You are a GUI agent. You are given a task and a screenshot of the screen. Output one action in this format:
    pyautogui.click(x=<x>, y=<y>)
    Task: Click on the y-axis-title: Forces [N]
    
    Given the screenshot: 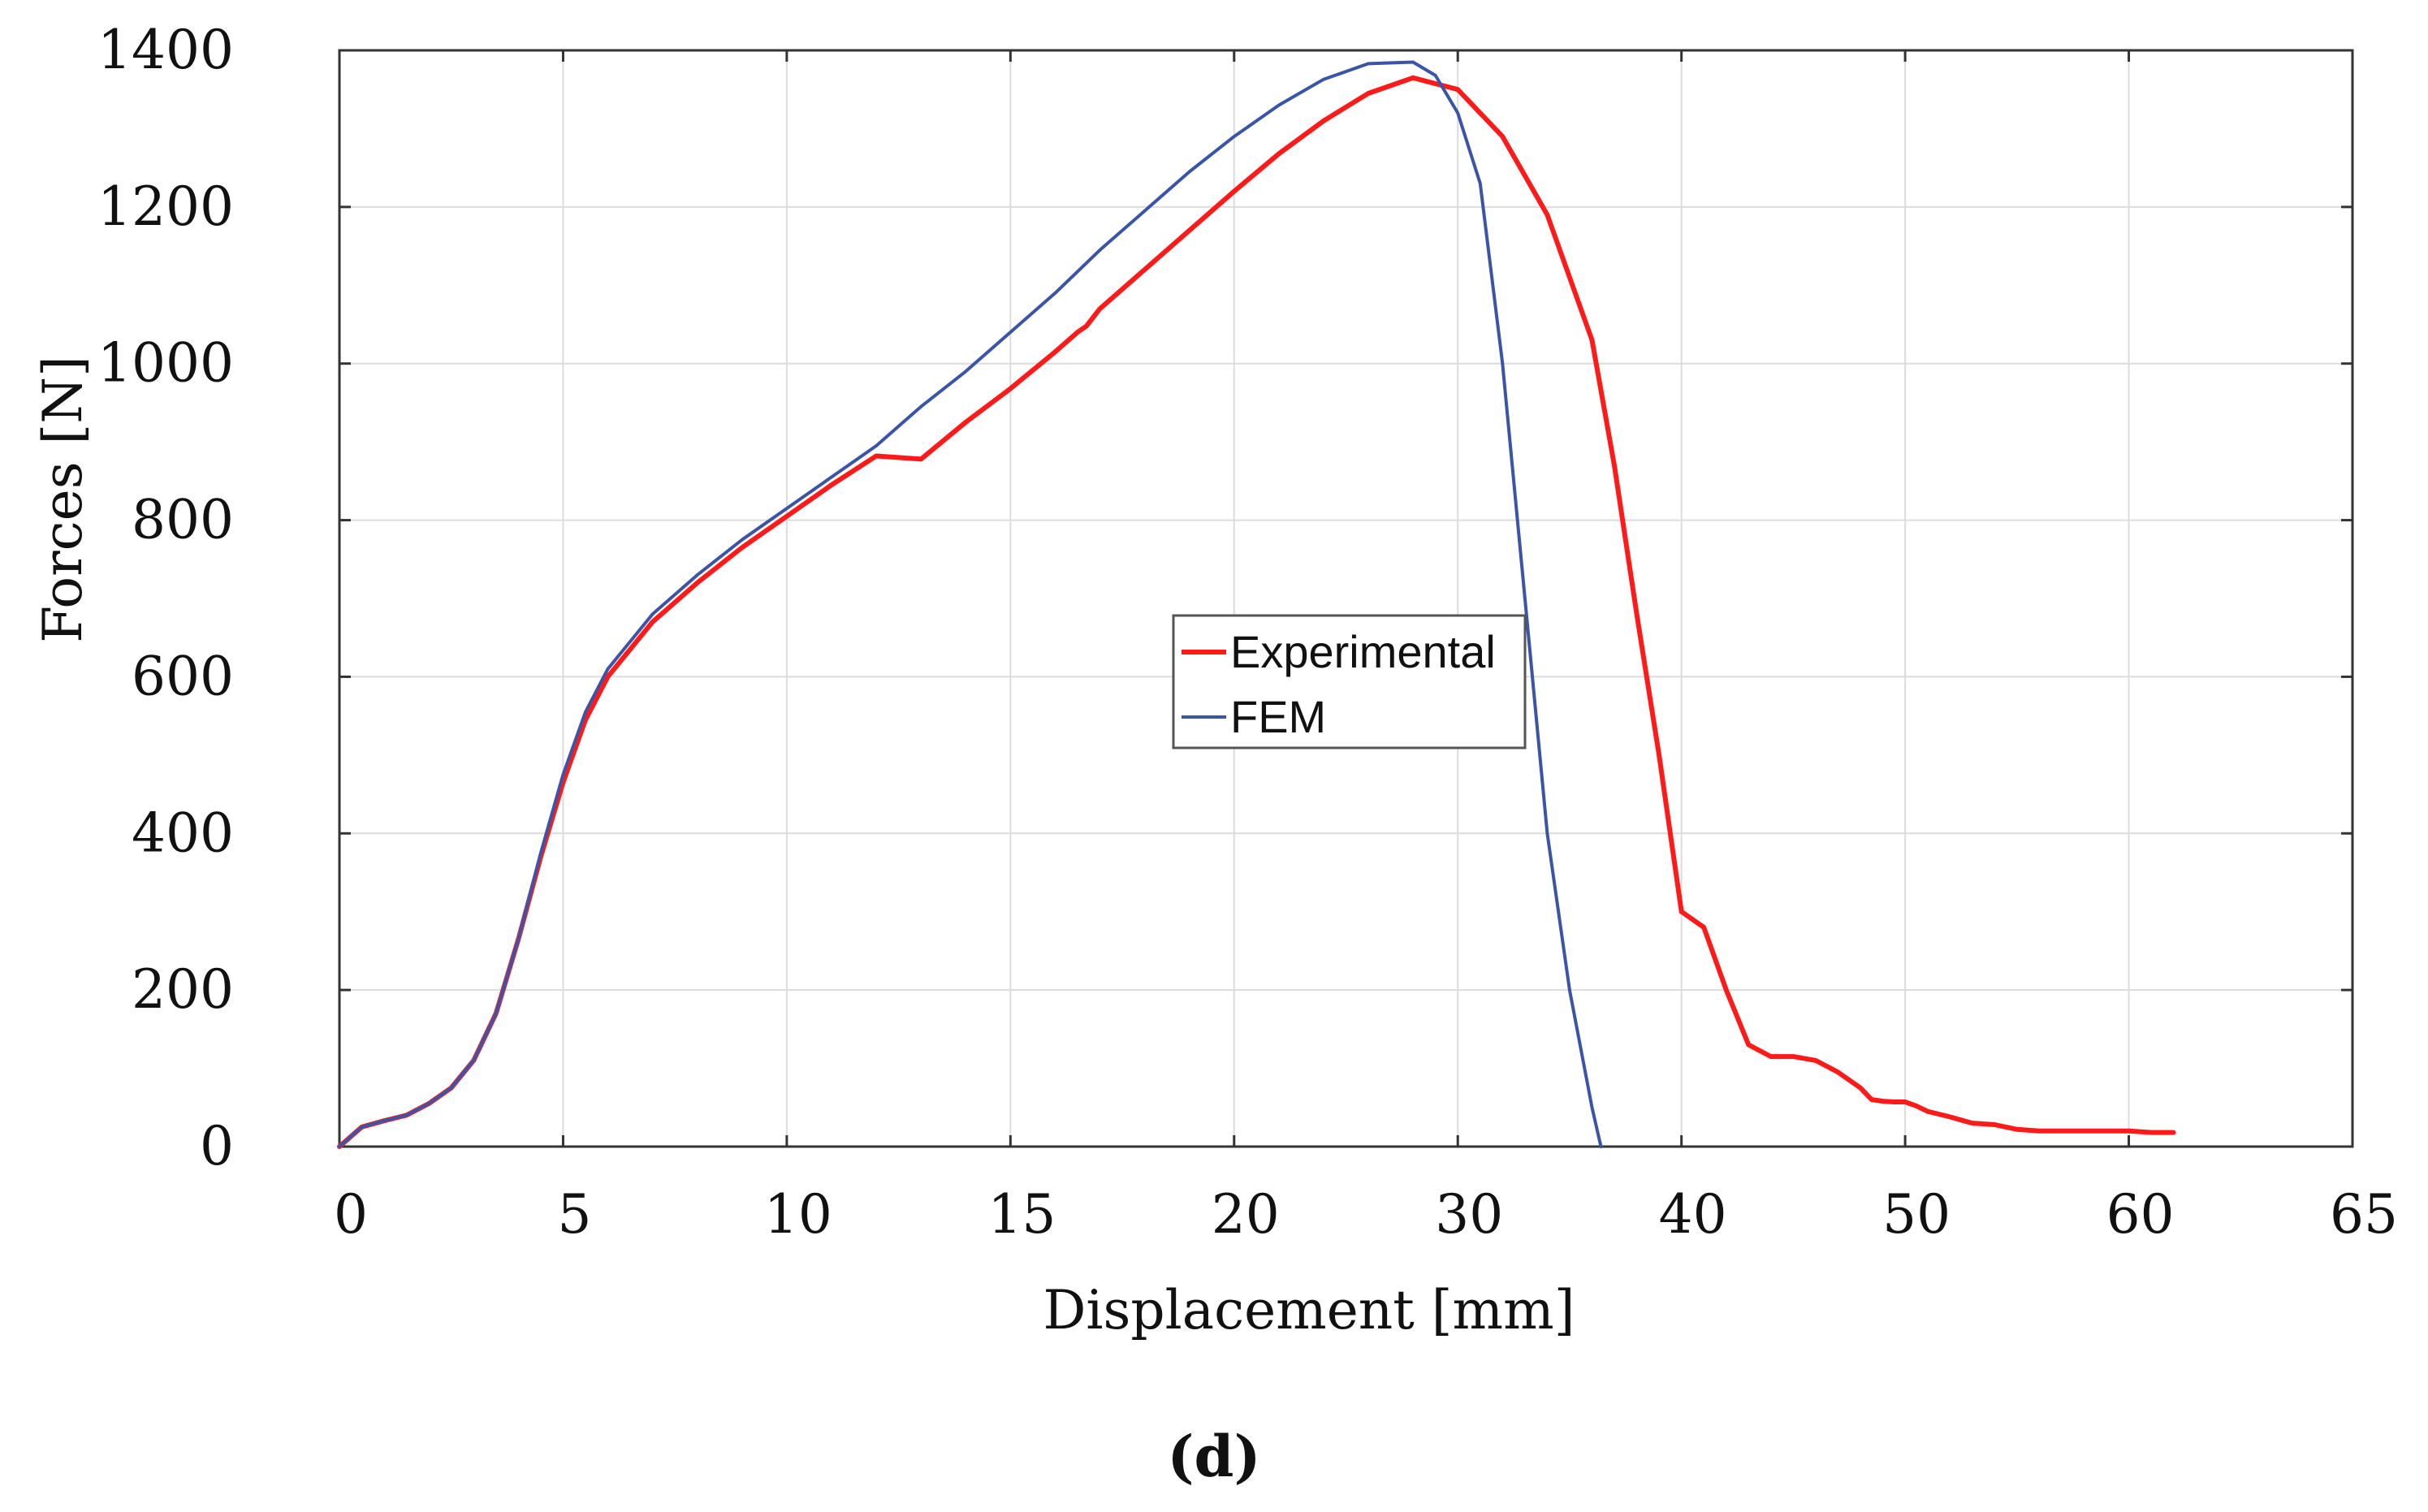 What is the action you would take?
    pyautogui.click(x=63, y=499)
    